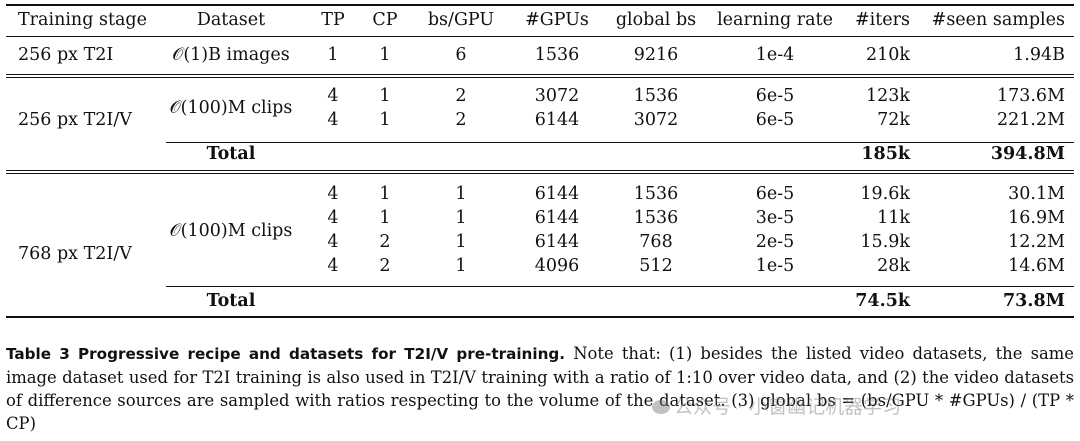 The image size is (1080, 441). I want to click on cell-iters: 19.6k, so click(885, 194).